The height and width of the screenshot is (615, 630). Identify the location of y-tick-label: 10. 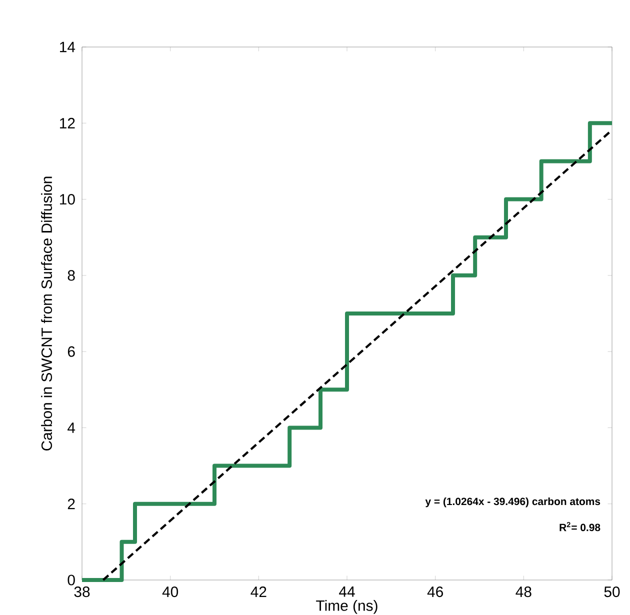
(67, 199).